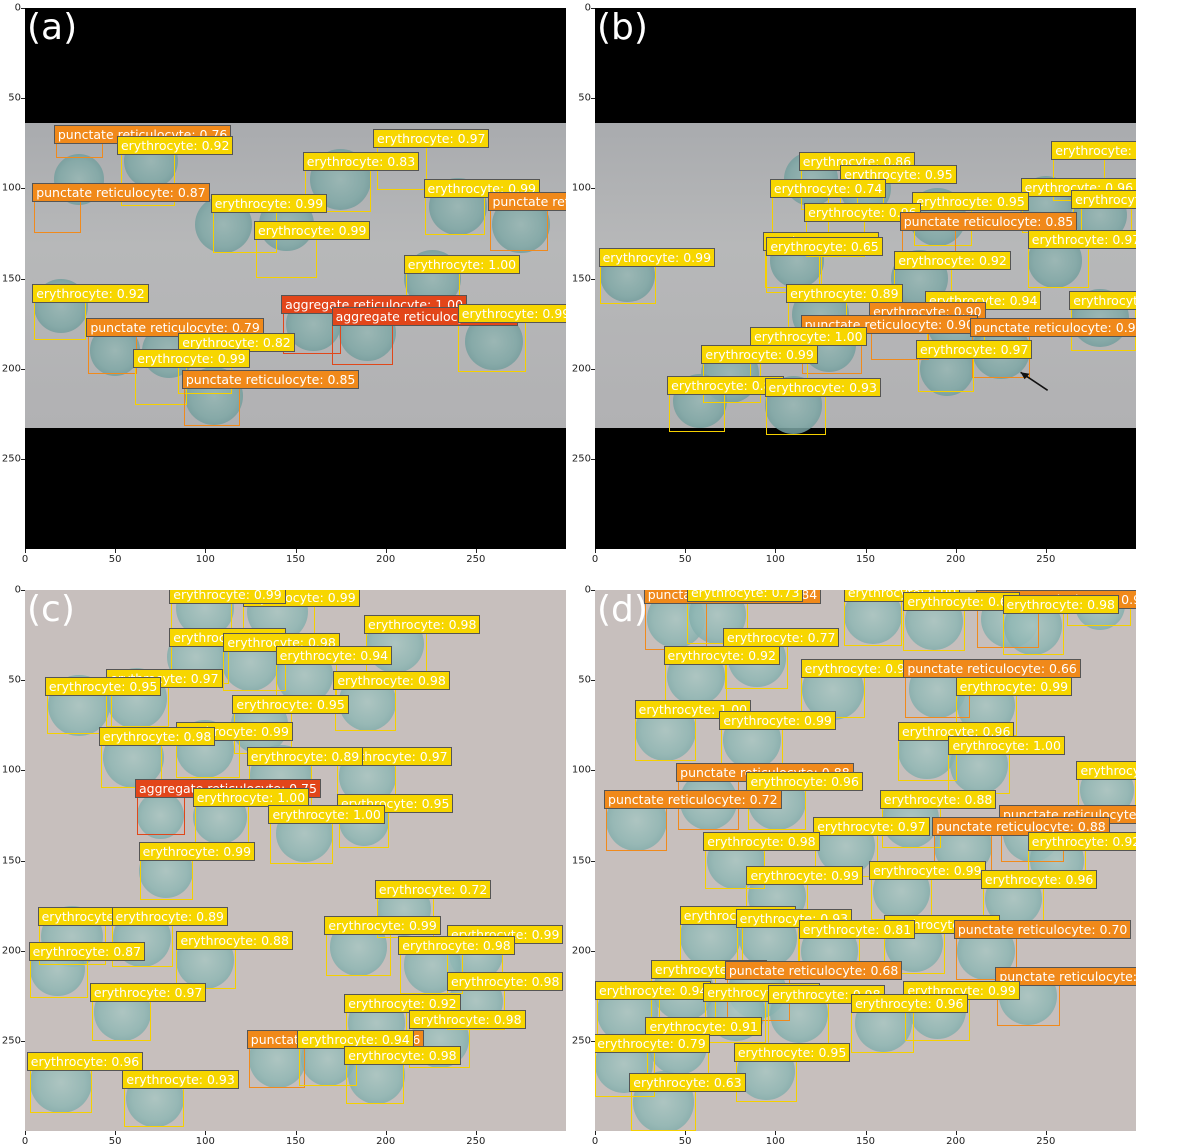 Image resolution: width=1193 pixels, height=1147 pixels. I want to click on panel-letter: (d), so click(622, 610).